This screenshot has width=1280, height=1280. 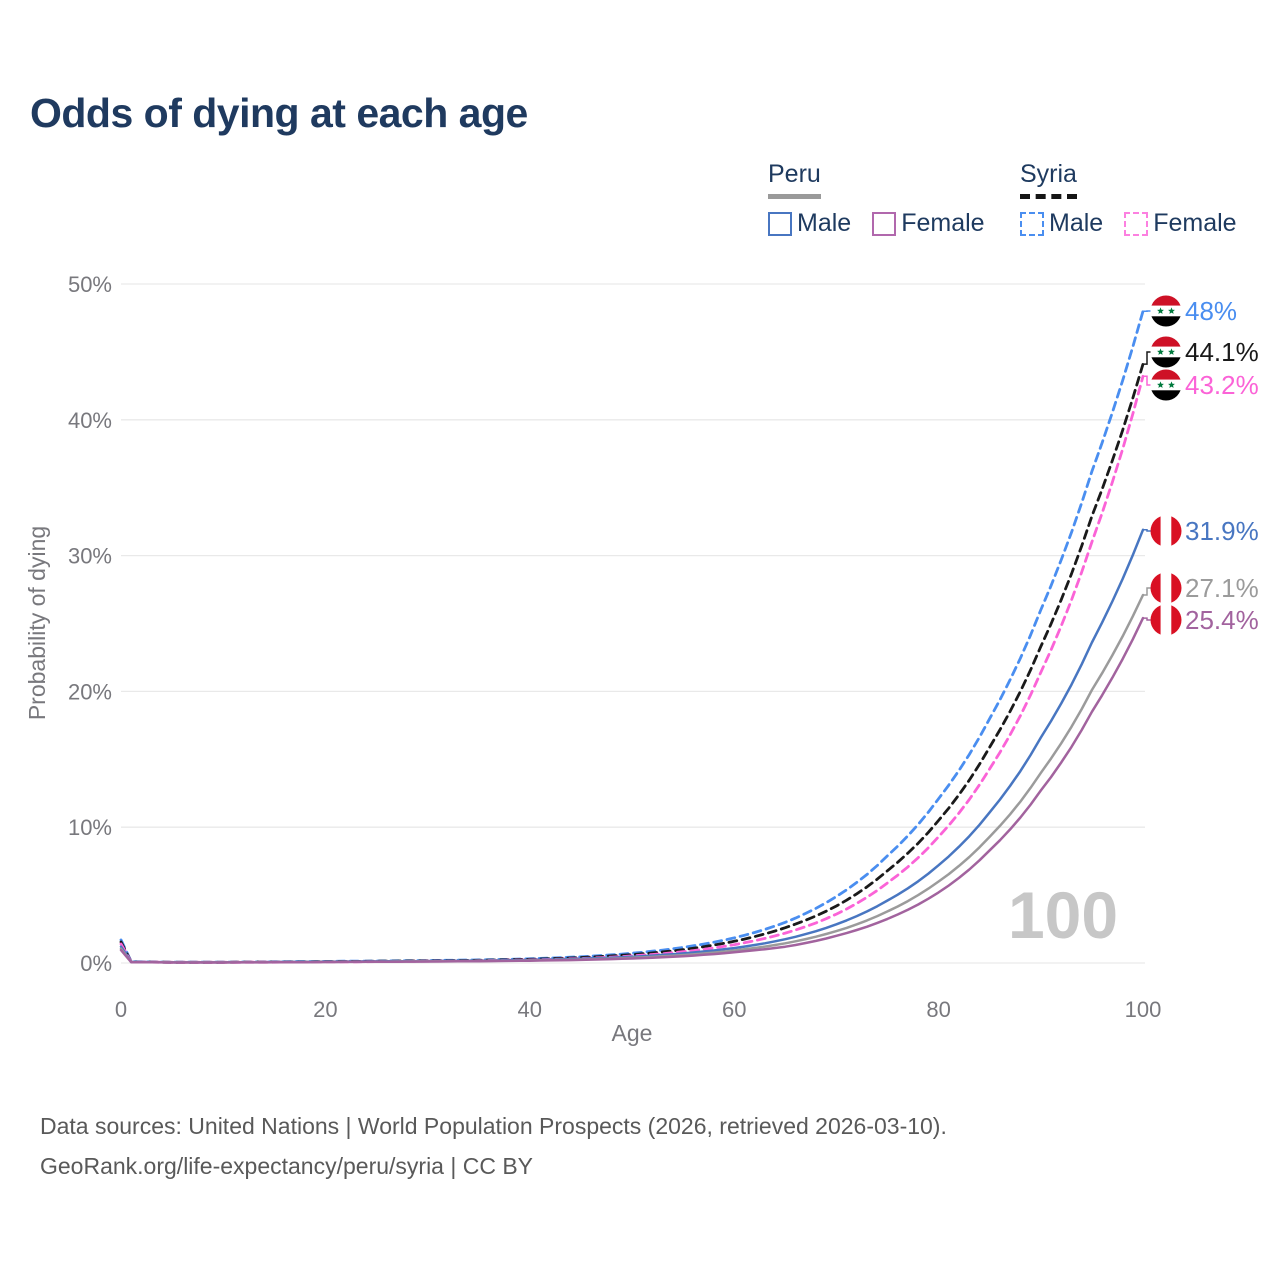 I want to click on y-tick-label: 20%, so click(x=90, y=691).